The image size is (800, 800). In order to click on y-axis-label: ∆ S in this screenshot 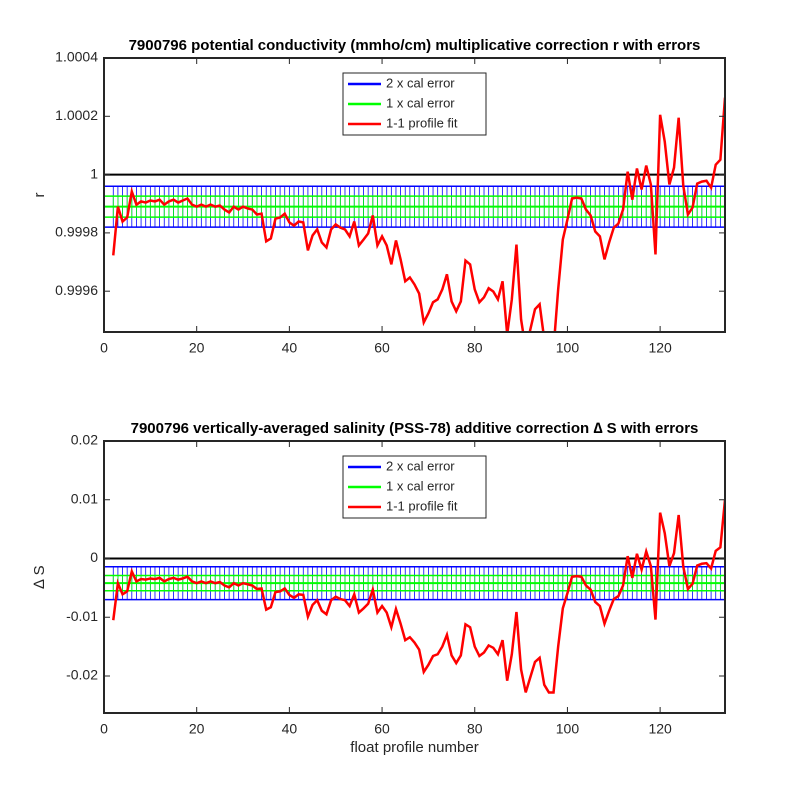, I will do `click(39, 576)`.